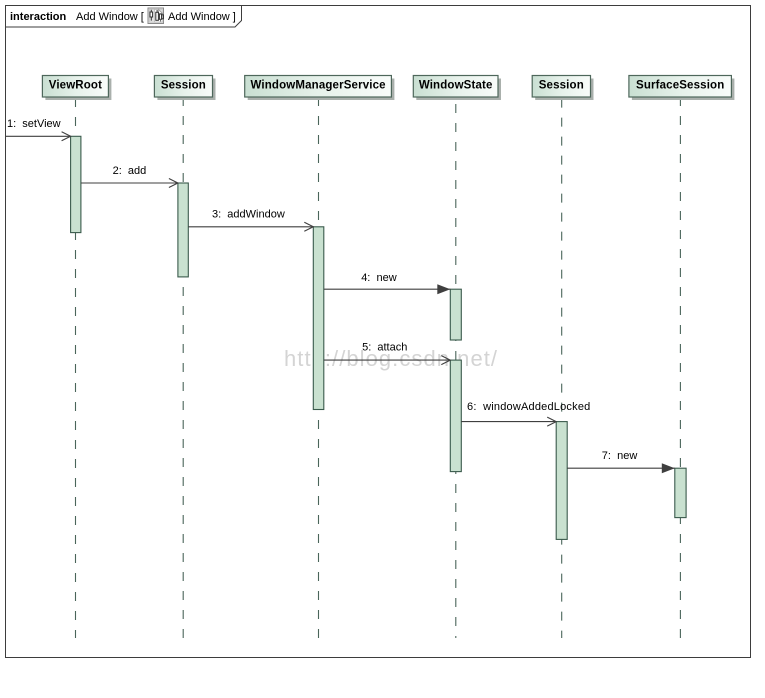 This screenshot has width=765, height=698. Describe the element at coordinates (456, 86) in the screenshot. I see `svg-text: WindowState` at that location.